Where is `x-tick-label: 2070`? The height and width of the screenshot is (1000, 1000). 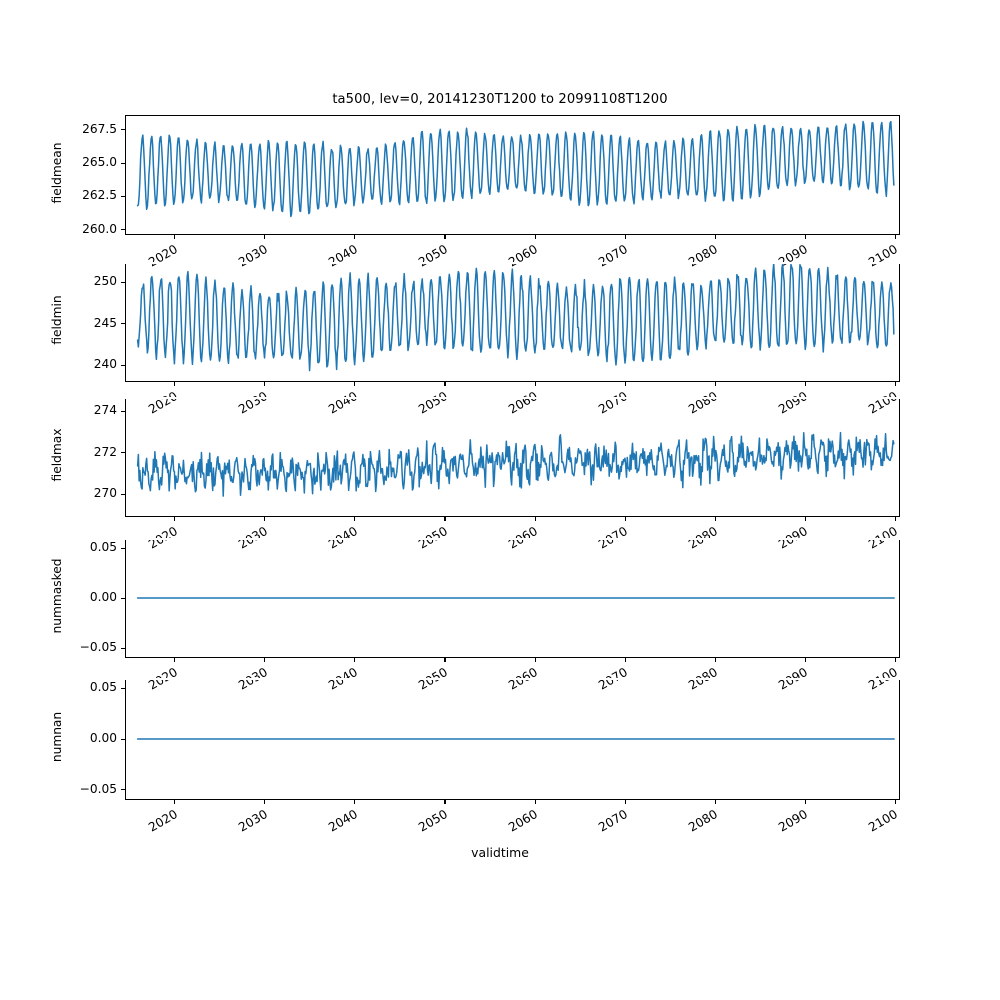
x-tick-label: 2070 is located at coordinates (613, 821).